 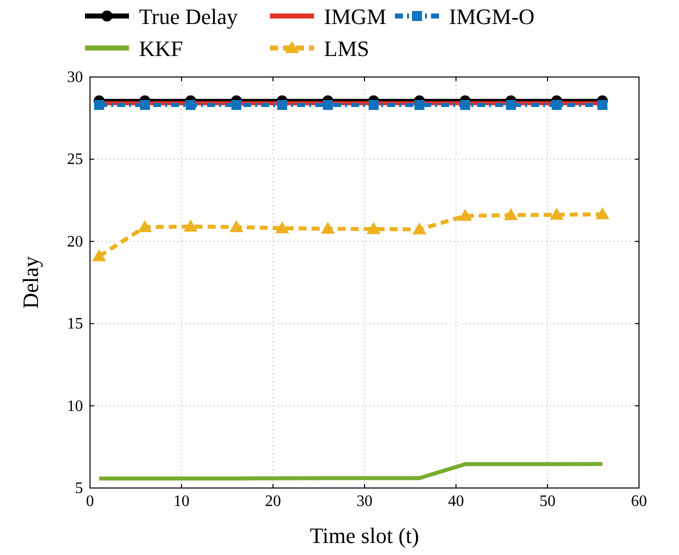 What do you see at coordinates (90, 501) in the screenshot?
I see `x-tick-label: 0` at bounding box center [90, 501].